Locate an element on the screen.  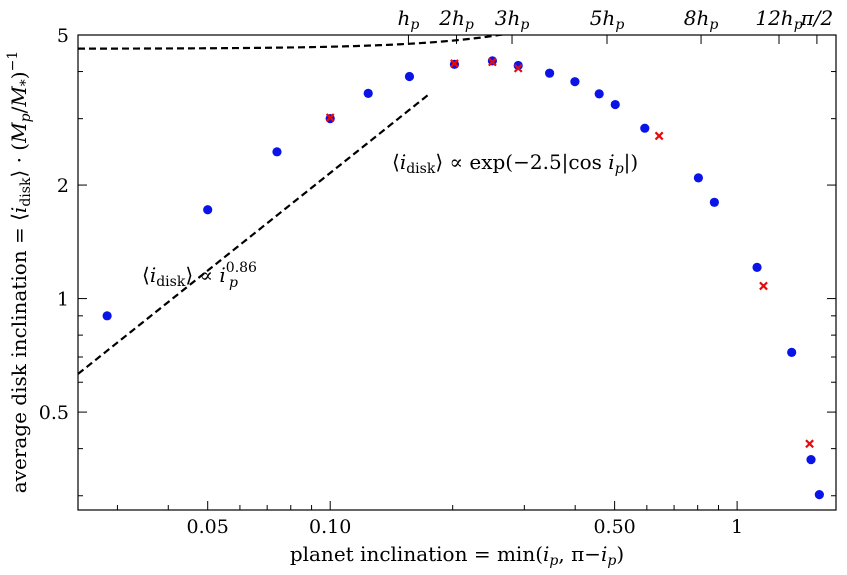
x-tick-label: 0.10 is located at coordinates (330, 527).